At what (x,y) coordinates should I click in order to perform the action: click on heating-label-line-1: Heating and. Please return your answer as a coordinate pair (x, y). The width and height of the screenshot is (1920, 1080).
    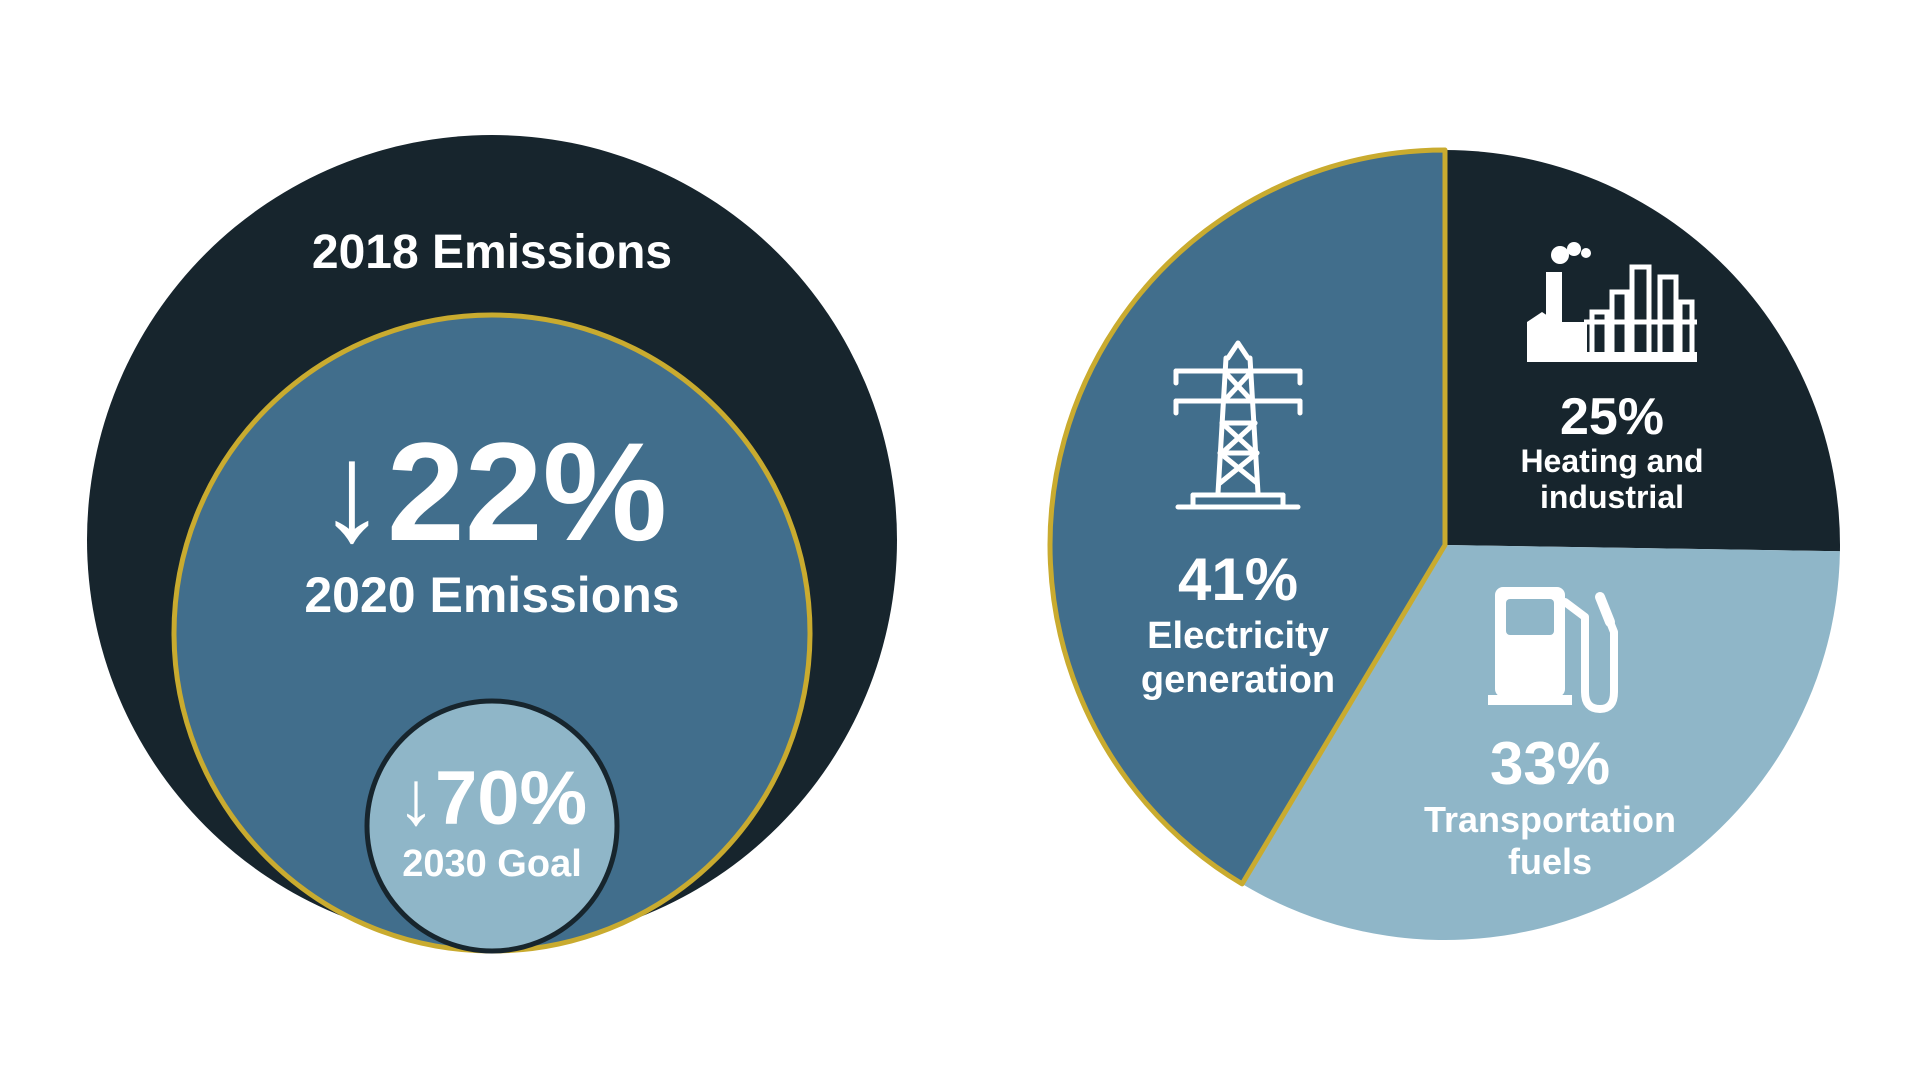
    Looking at the image, I should click on (1611, 461).